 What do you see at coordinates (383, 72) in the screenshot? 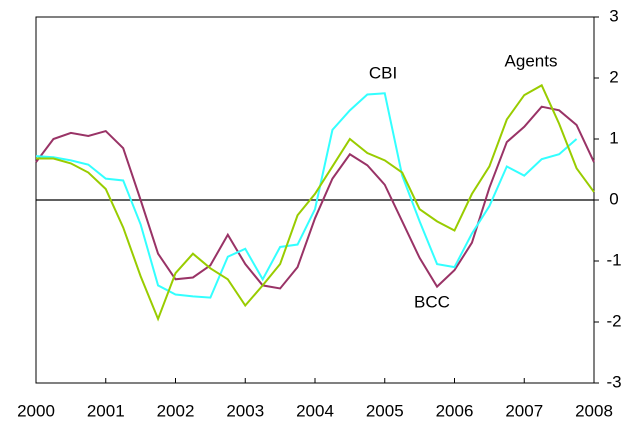
I see `series-label: CBI` at bounding box center [383, 72].